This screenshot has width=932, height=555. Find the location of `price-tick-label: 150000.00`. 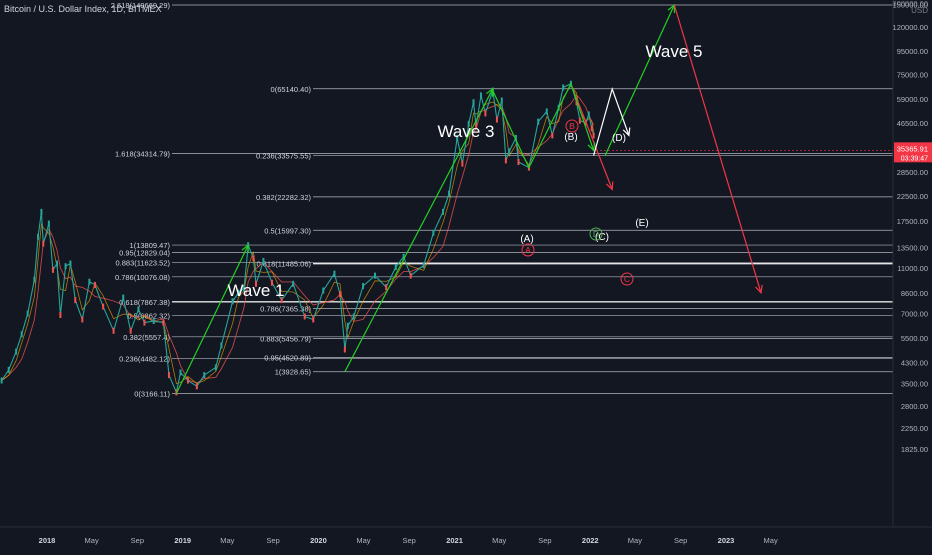

price-tick-label: 150000.00 is located at coordinates (910, 5).